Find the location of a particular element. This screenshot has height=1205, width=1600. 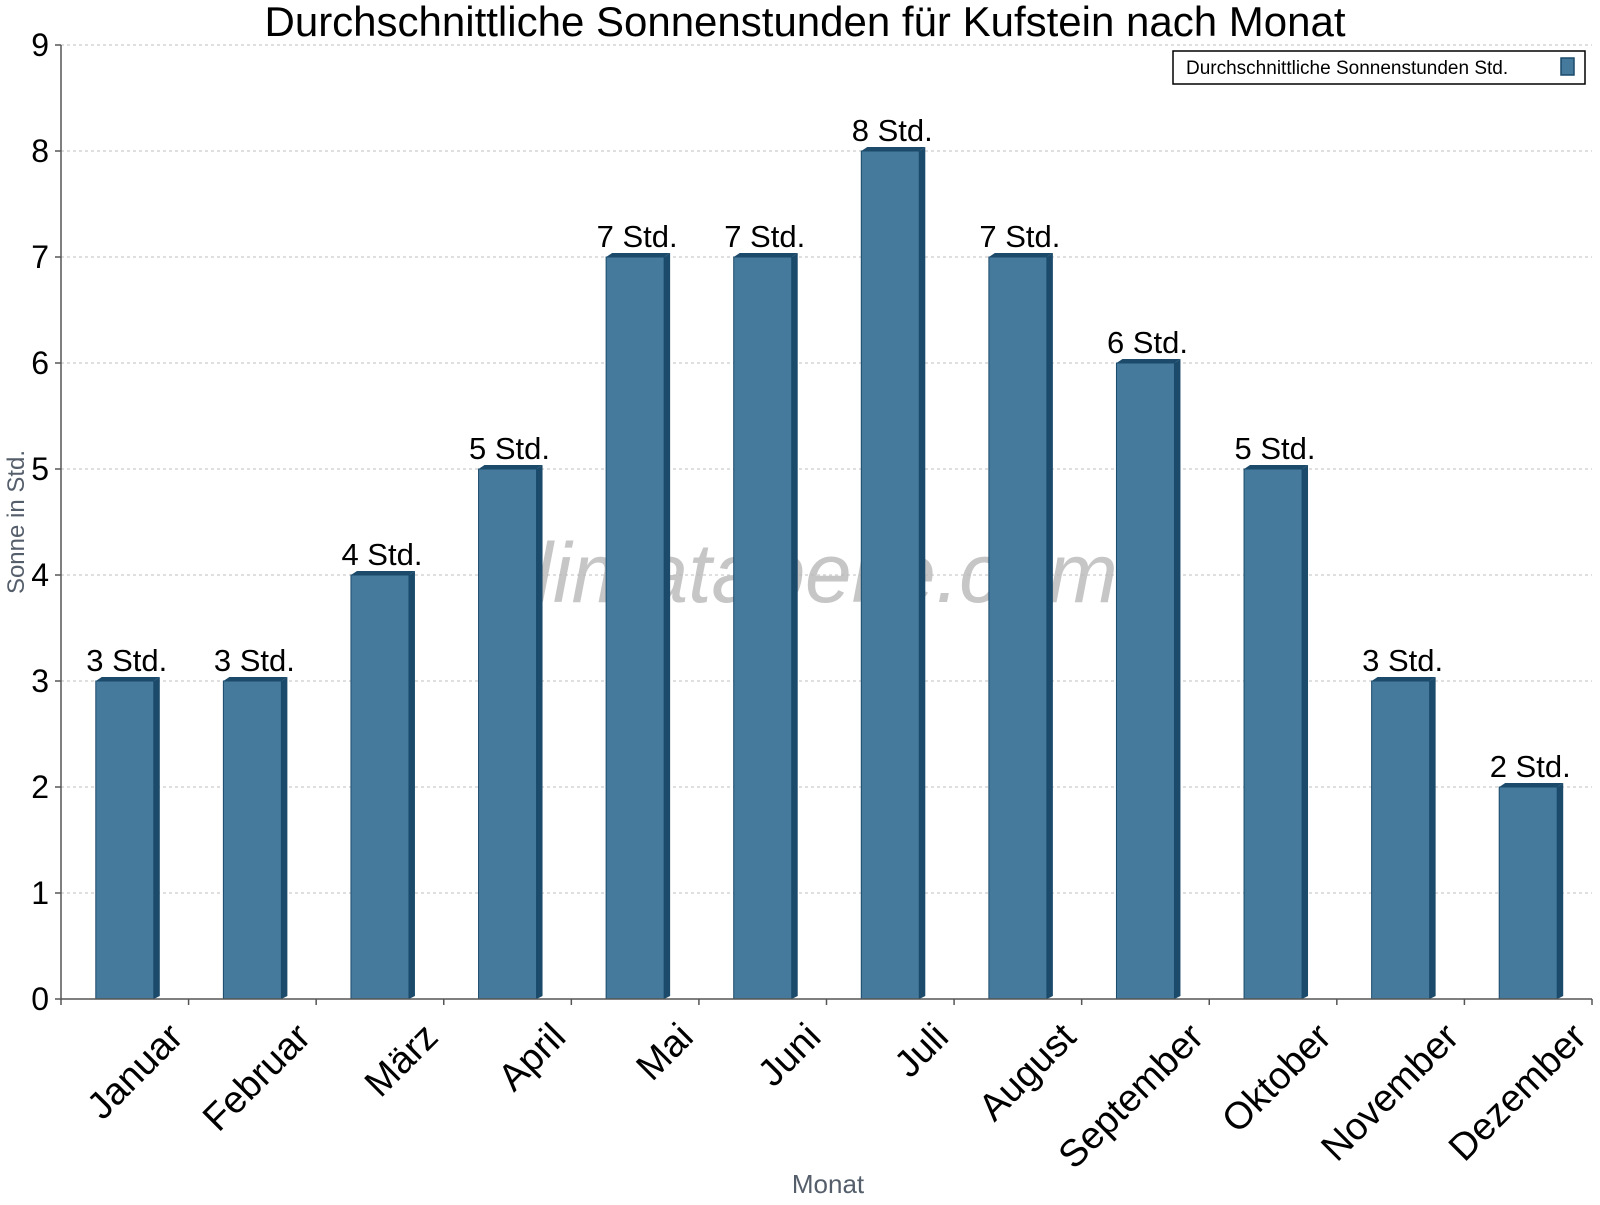

x-tick-label: Juli is located at coordinates (922, 1051).